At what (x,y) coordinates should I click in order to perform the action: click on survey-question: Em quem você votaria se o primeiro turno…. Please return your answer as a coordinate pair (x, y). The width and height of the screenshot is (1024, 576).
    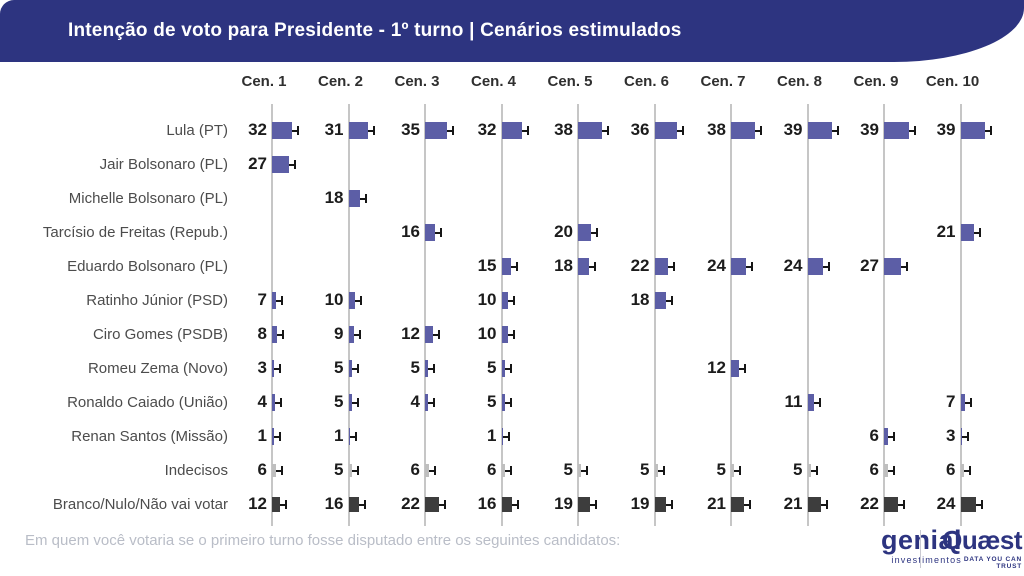
    Looking at the image, I should click on (323, 540).